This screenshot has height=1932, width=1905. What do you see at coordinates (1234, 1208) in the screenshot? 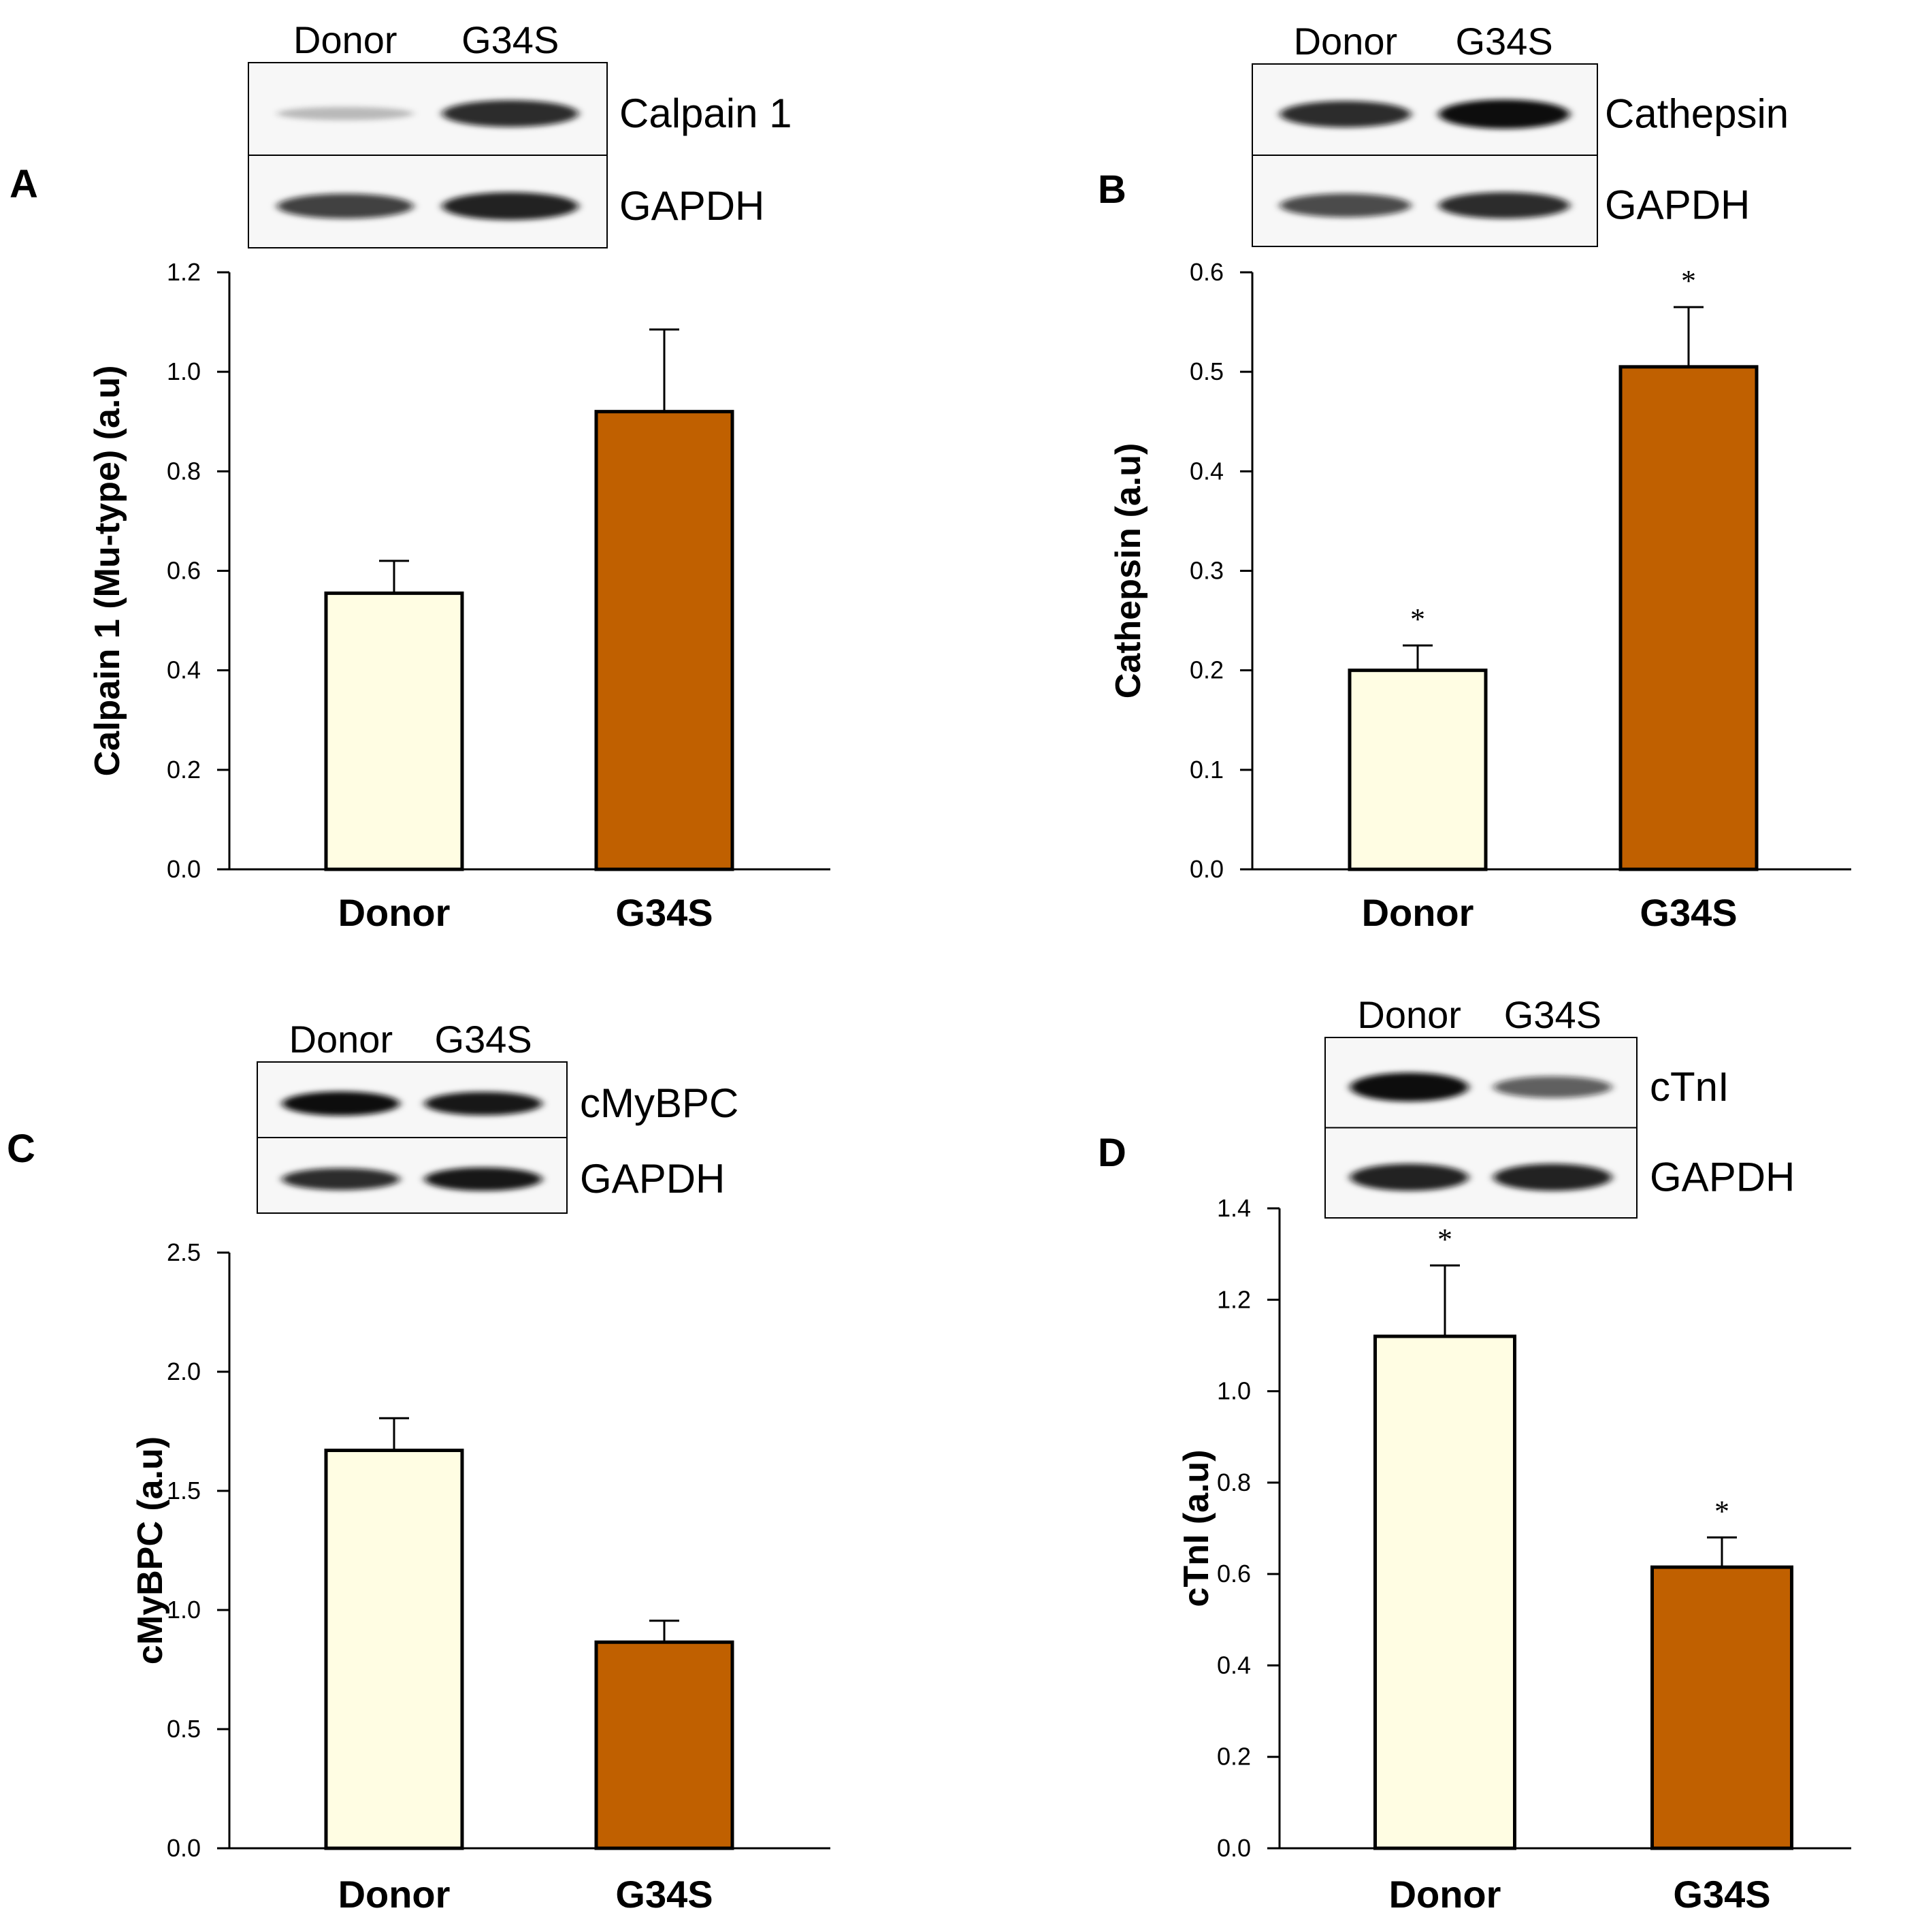
I see `y-tick-label: 1.4` at bounding box center [1234, 1208].